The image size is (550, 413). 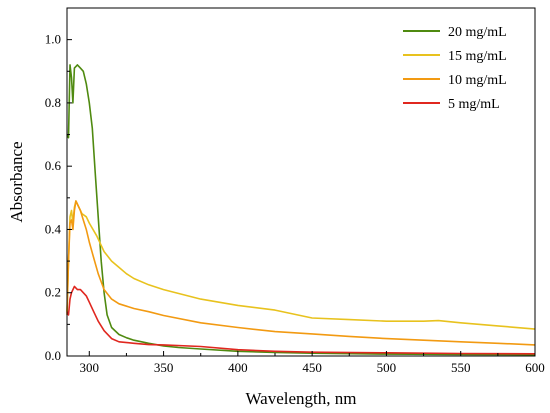 What do you see at coordinates (53, 39) in the screenshot?
I see `y-tick-label: 1.0` at bounding box center [53, 39].